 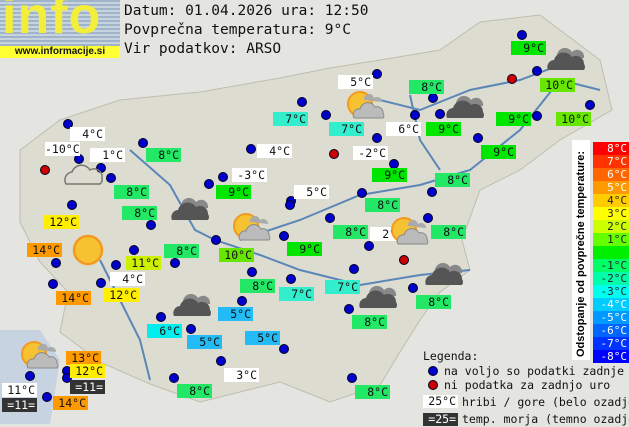 What do you see at coordinates (60, 23) in the screenshot?
I see `logo: info` at bounding box center [60, 23].